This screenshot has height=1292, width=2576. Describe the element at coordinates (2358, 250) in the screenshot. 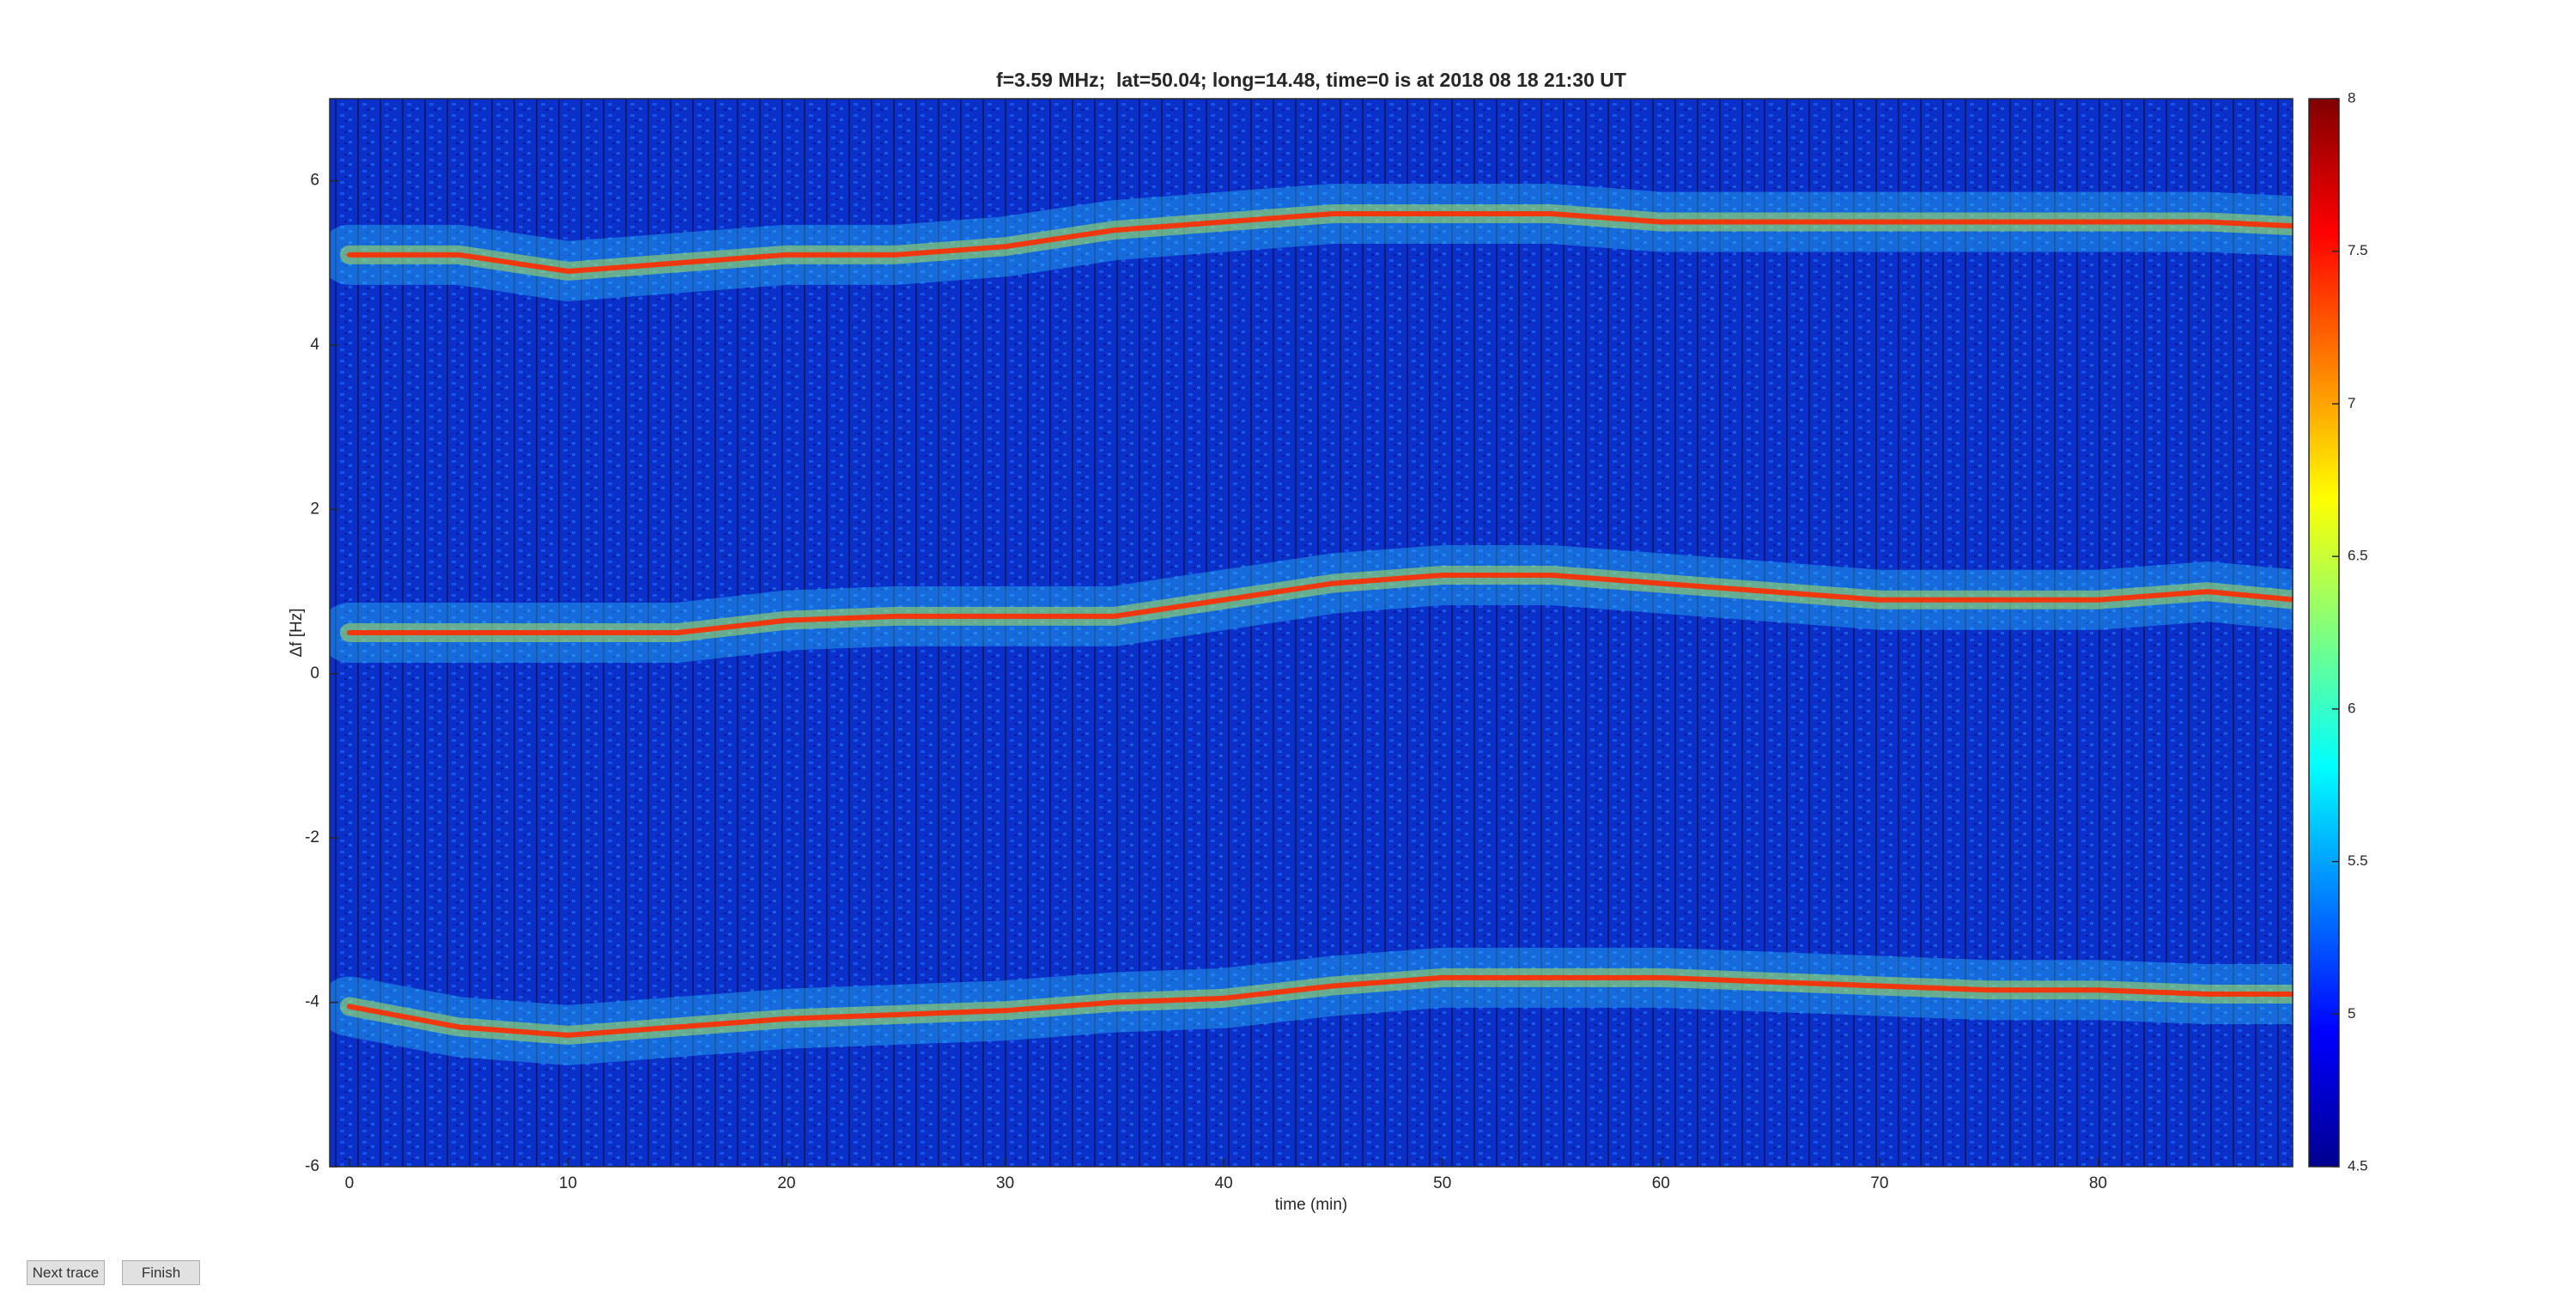

I see `colorbar-tick-label: 7.5` at that location.